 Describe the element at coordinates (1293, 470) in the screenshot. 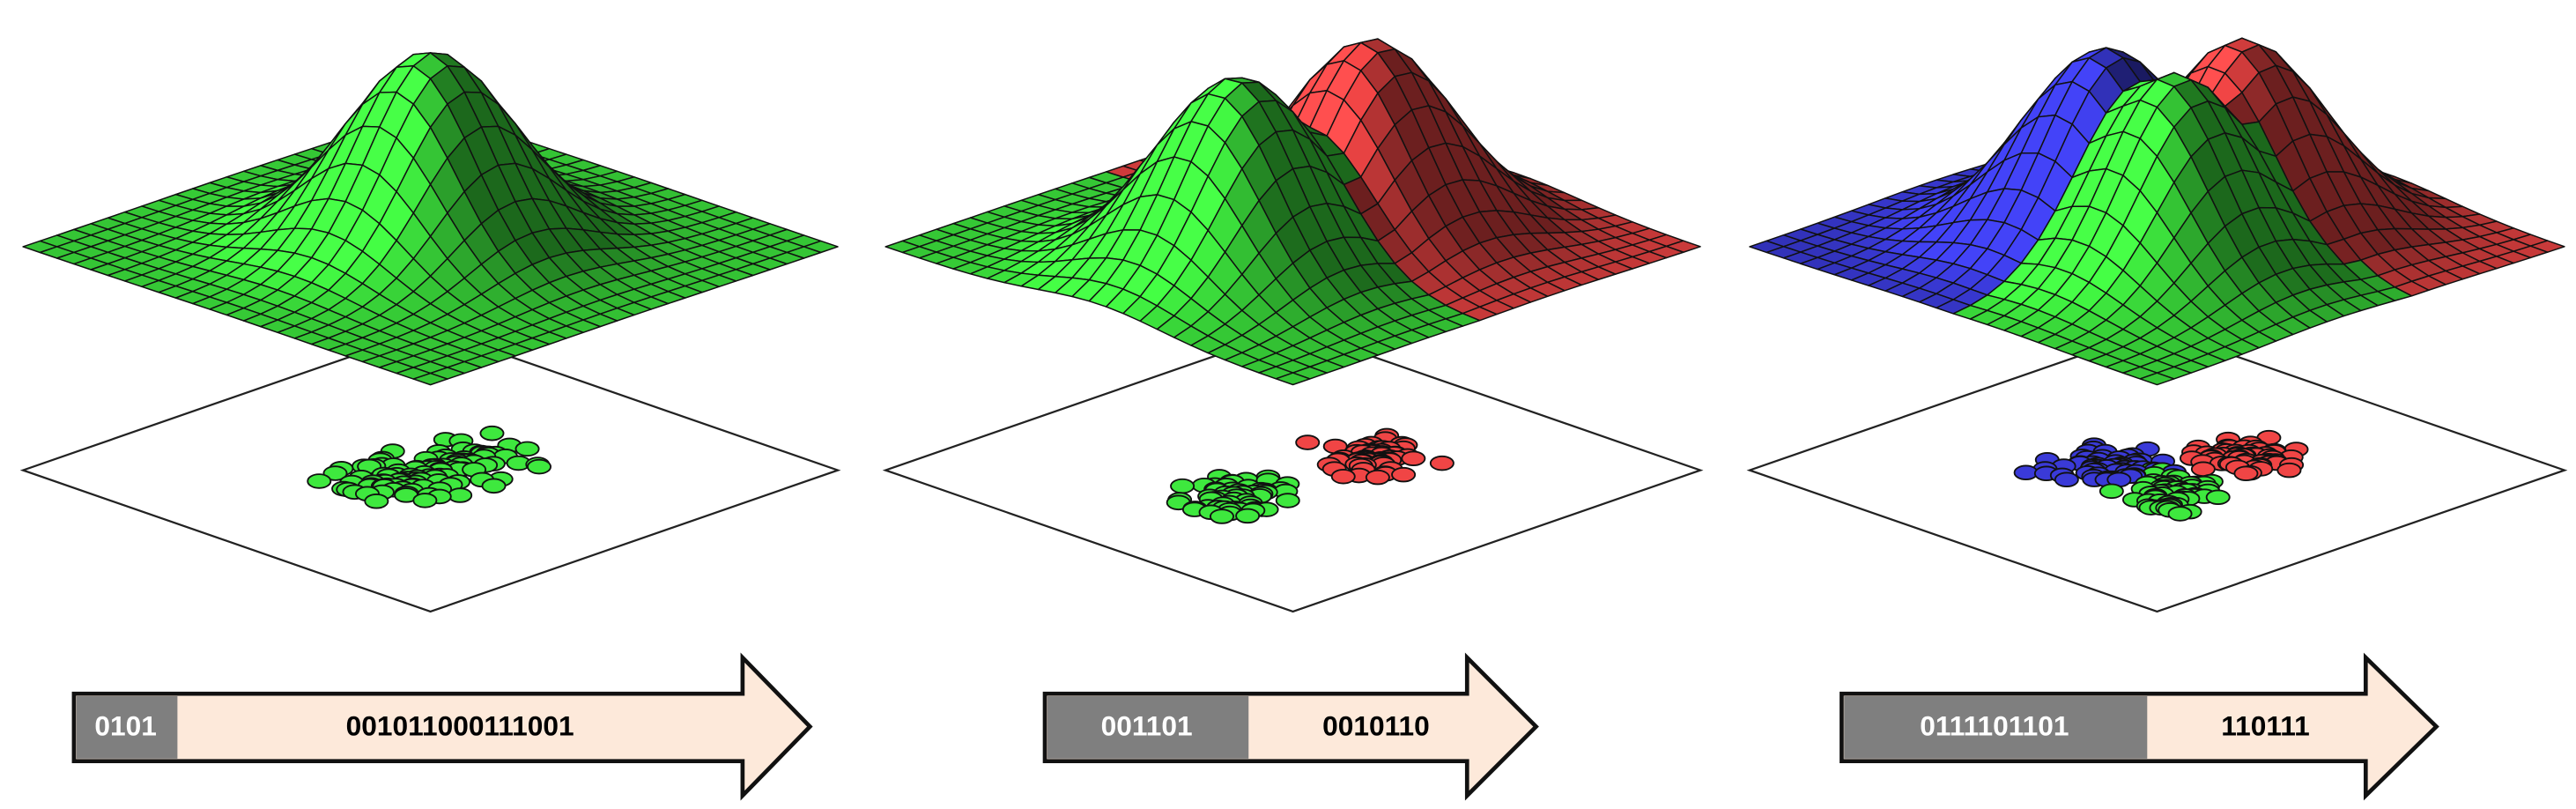

I see `scatter-plane` at that location.